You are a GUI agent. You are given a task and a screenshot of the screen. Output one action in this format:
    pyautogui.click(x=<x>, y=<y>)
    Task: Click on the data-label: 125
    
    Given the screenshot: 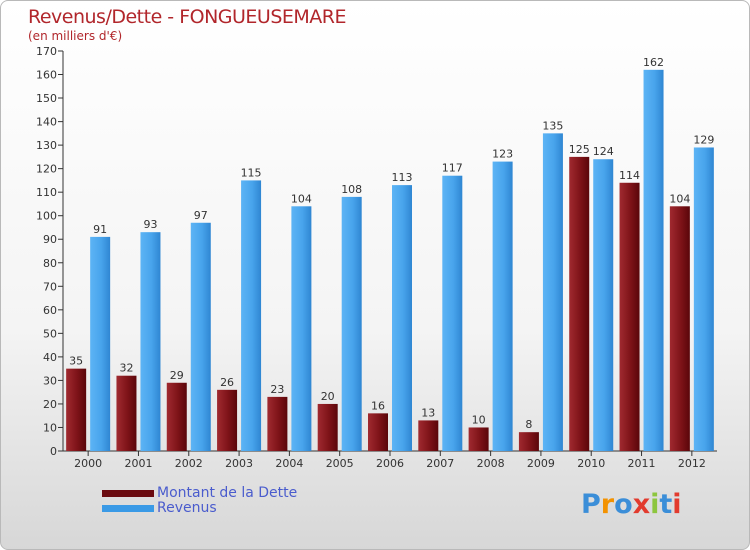 What is the action you would take?
    pyautogui.click(x=579, y=149)
    